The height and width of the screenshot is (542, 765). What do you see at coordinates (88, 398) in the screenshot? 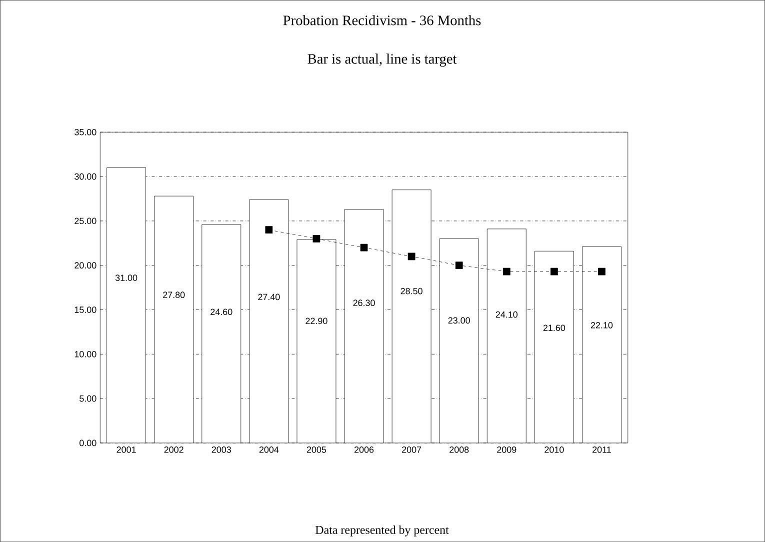
I see `y-tick-label: 5.00` at bounding box center [88, 398].